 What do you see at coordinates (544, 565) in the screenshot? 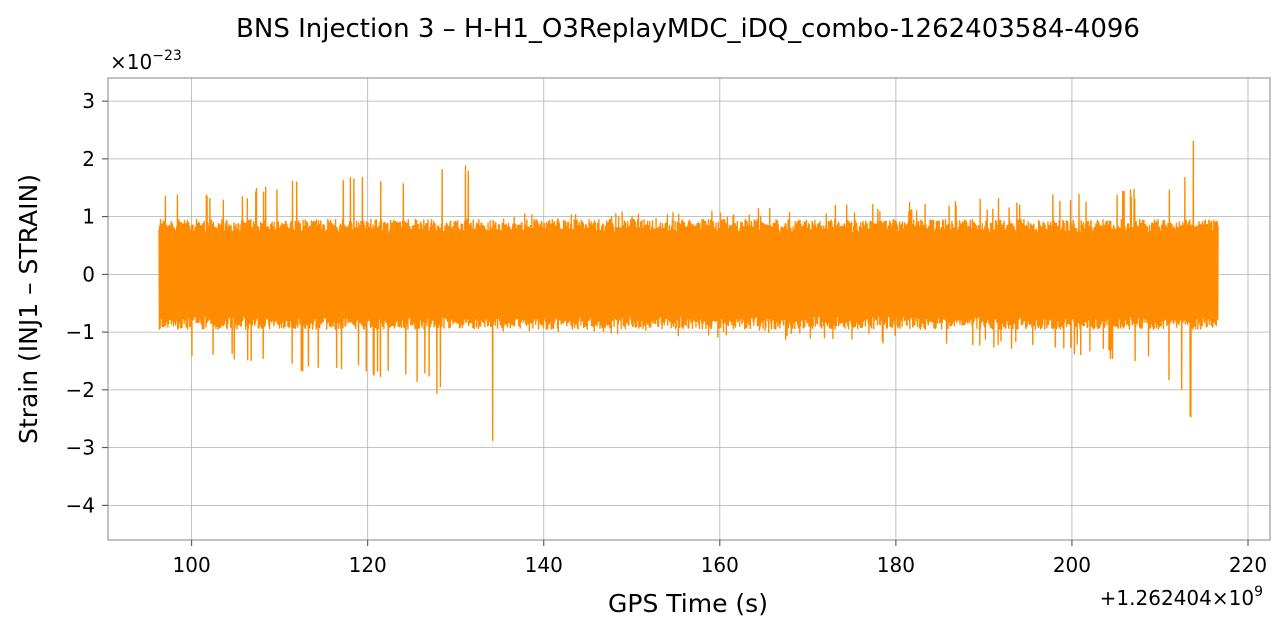
I see `x-tick-label: 140` at bounding box center [544, 565].